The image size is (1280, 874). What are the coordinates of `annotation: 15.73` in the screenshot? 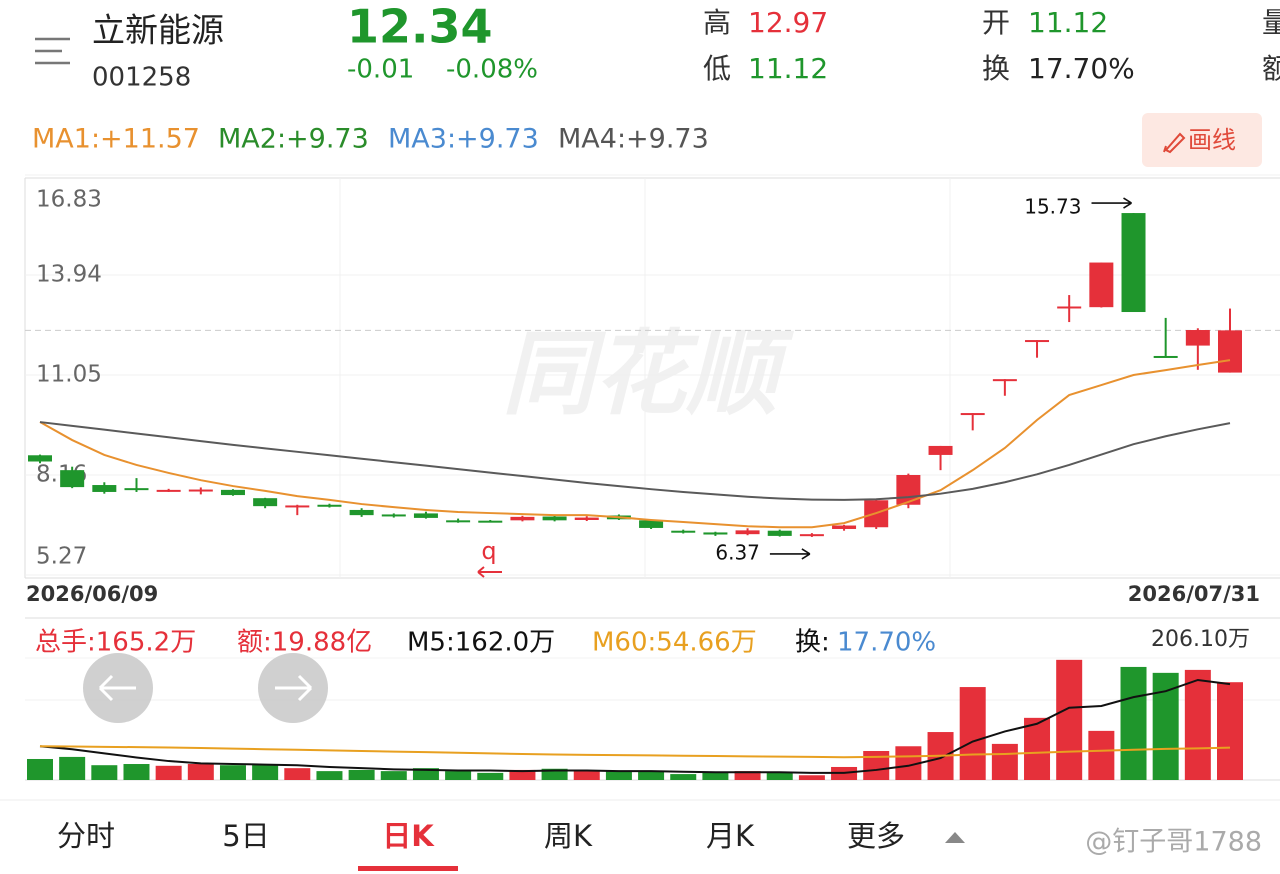 It's located at (1052, 207).